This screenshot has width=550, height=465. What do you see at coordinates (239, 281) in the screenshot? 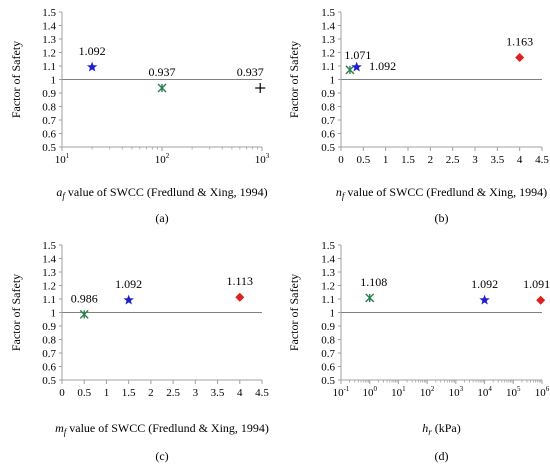
I see `data-label: 1.113` at bounding box center [239, 281].